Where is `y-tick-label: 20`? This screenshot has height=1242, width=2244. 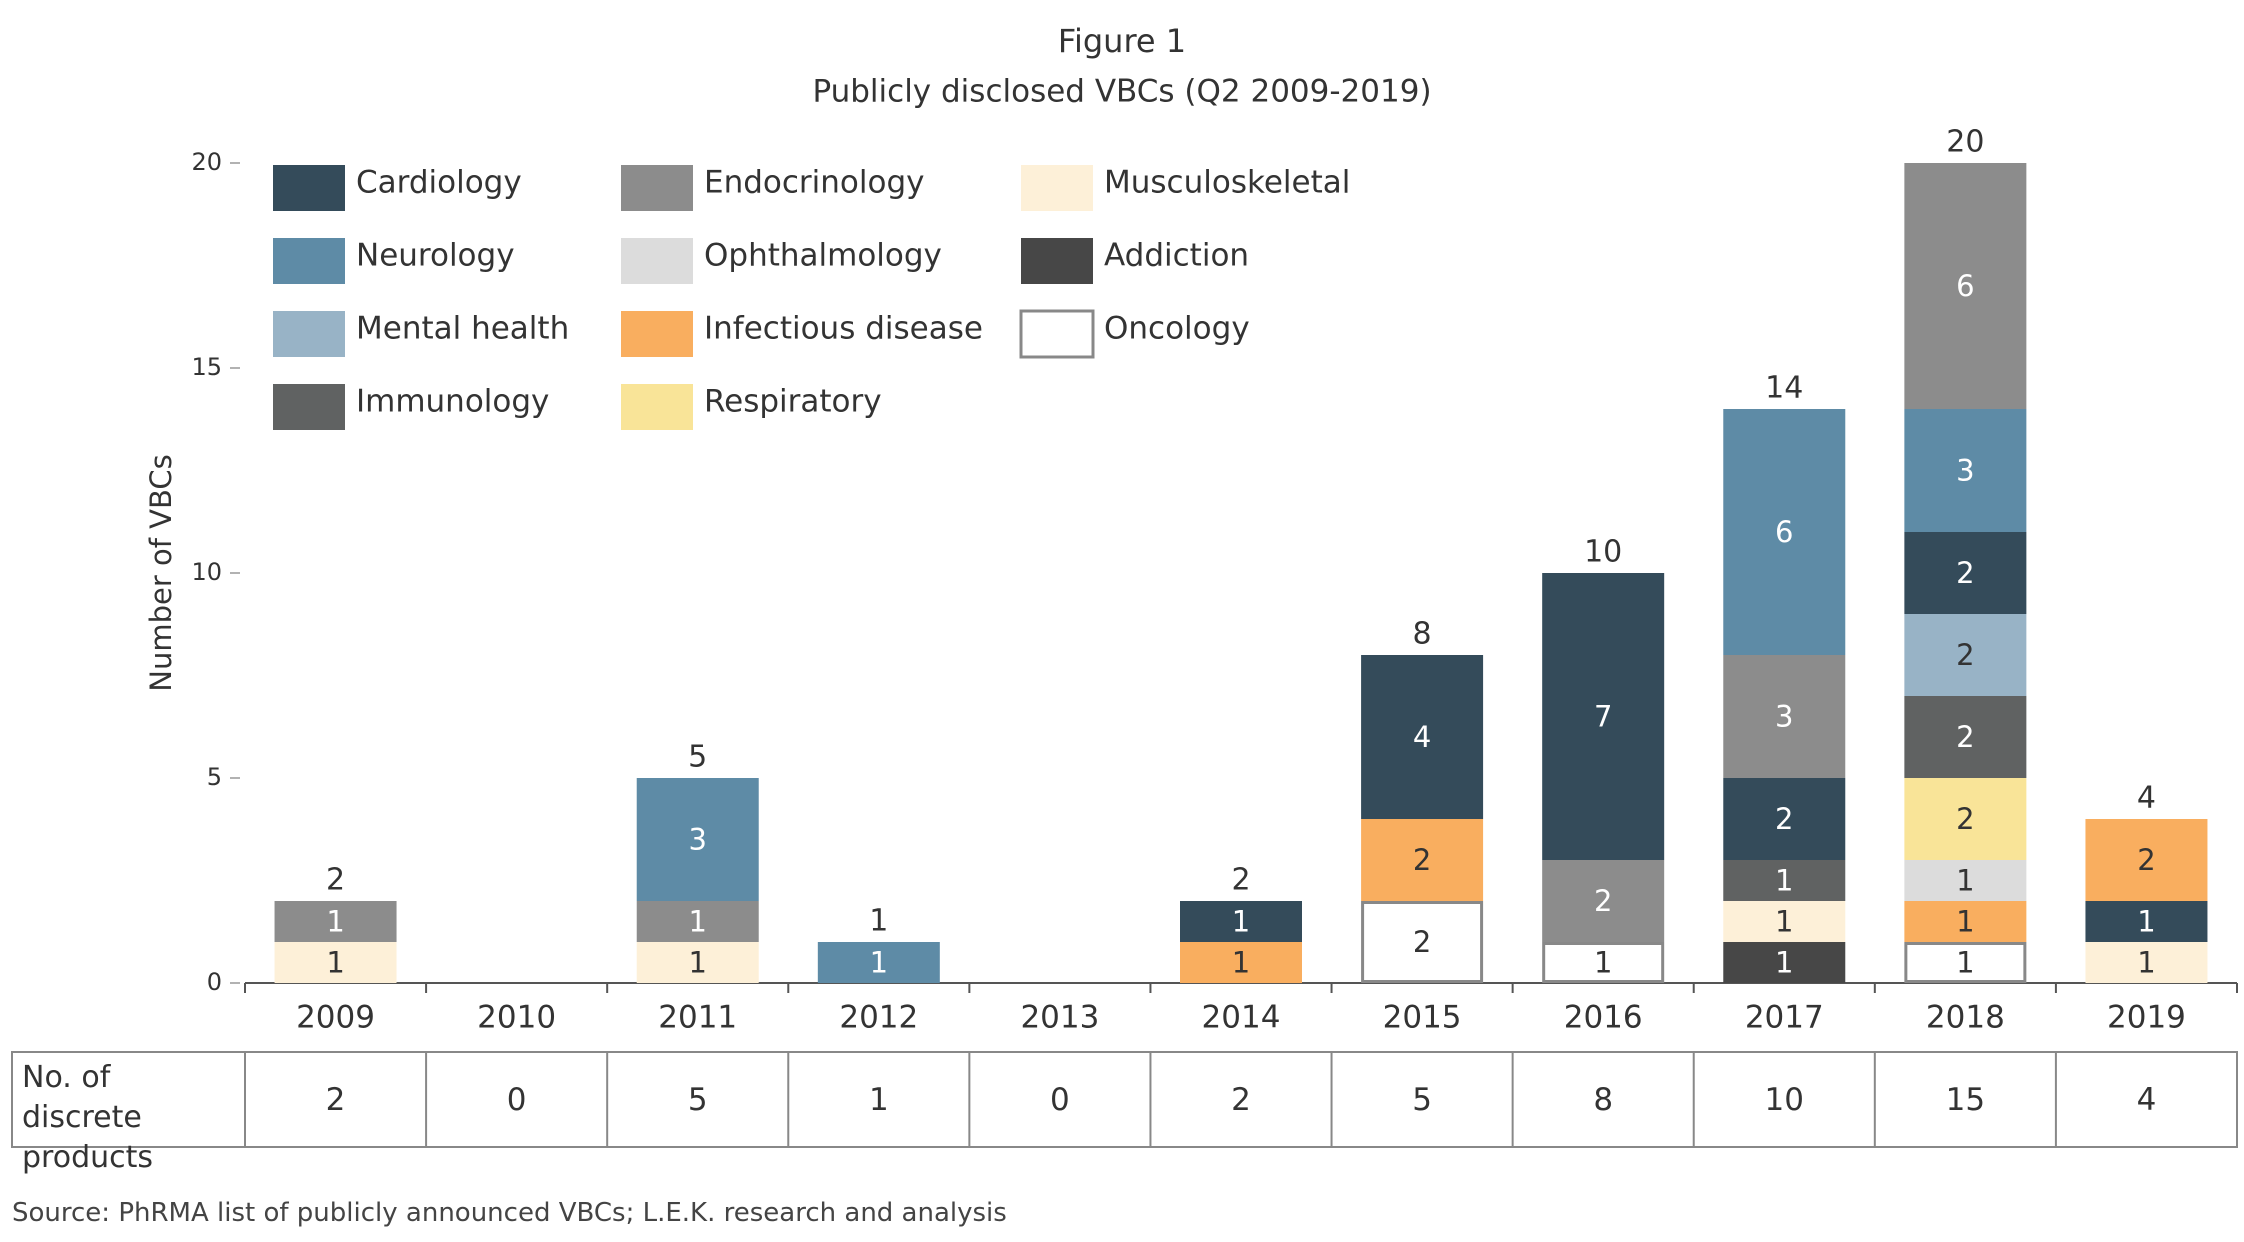
y-tick-label: 20 is located at coordinates (206, 162).